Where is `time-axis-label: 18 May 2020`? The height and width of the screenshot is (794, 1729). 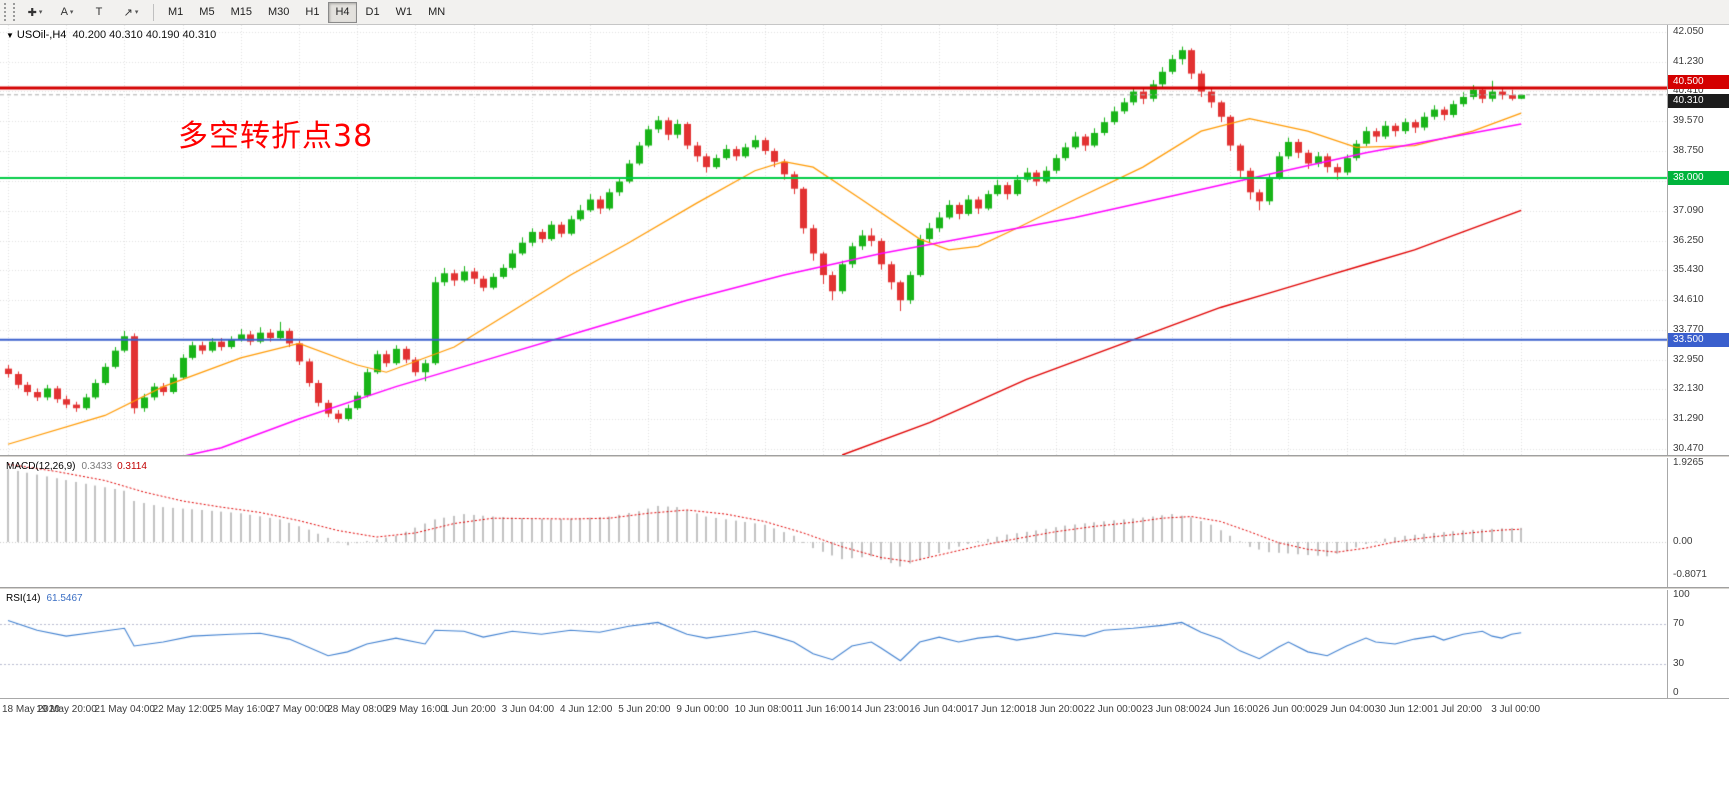
time-axis-label: 18 May 2020 is located at coordinates (31, 709).